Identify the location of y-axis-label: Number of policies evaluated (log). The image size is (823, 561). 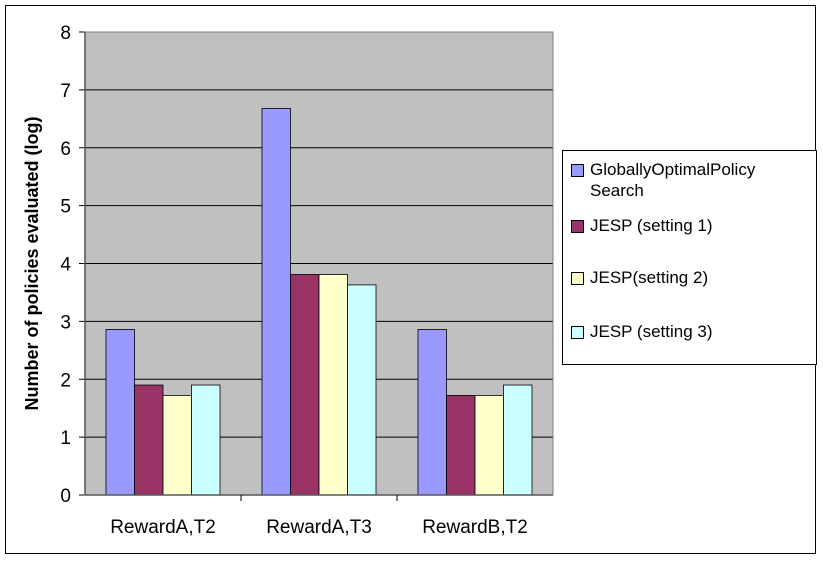
(32, 263).